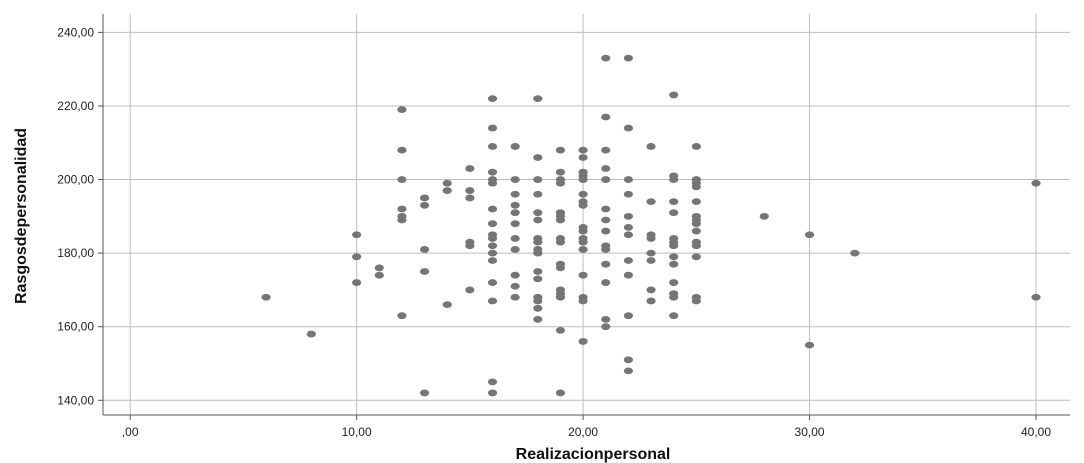  I want to click on x-tick-label: 30,00, so click(810, 432).